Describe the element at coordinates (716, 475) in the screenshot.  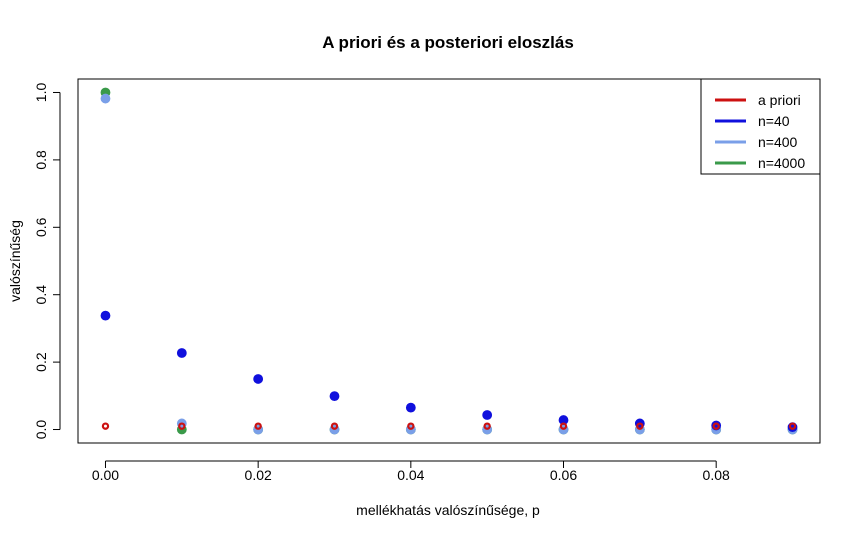
I see `x-tick-label: 0.08` at that location.